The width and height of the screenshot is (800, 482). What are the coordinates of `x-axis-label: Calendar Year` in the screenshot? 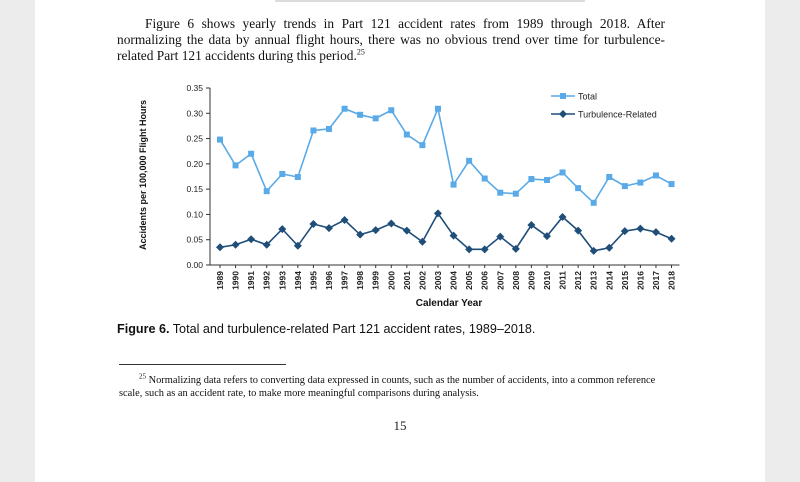 It's located at (449, 303).